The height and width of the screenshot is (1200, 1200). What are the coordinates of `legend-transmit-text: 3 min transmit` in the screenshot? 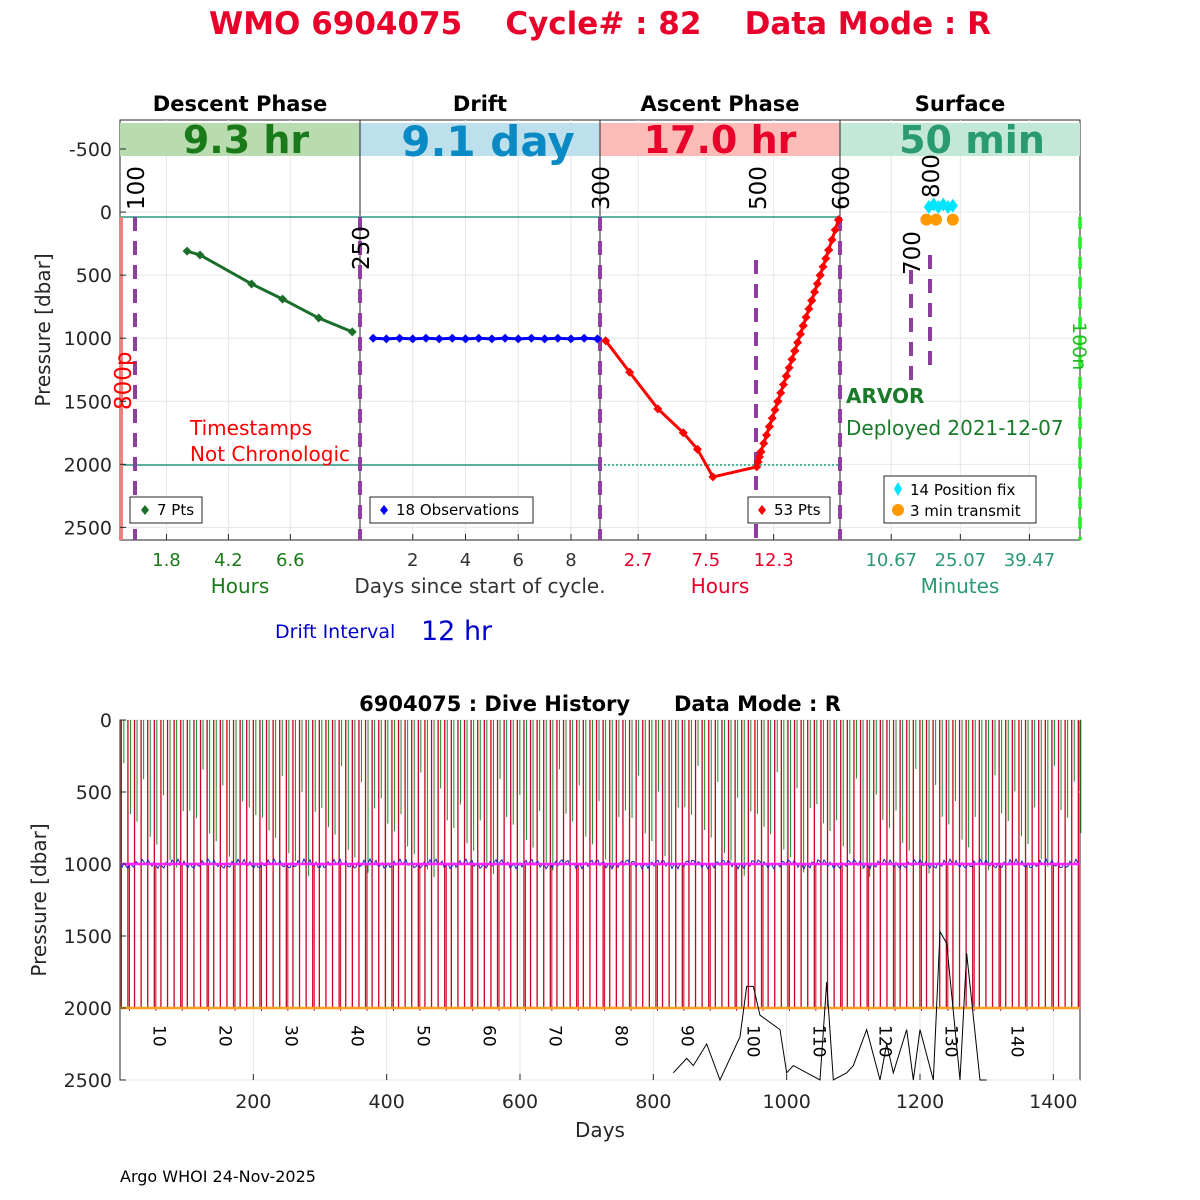 It's located at (965, 511).